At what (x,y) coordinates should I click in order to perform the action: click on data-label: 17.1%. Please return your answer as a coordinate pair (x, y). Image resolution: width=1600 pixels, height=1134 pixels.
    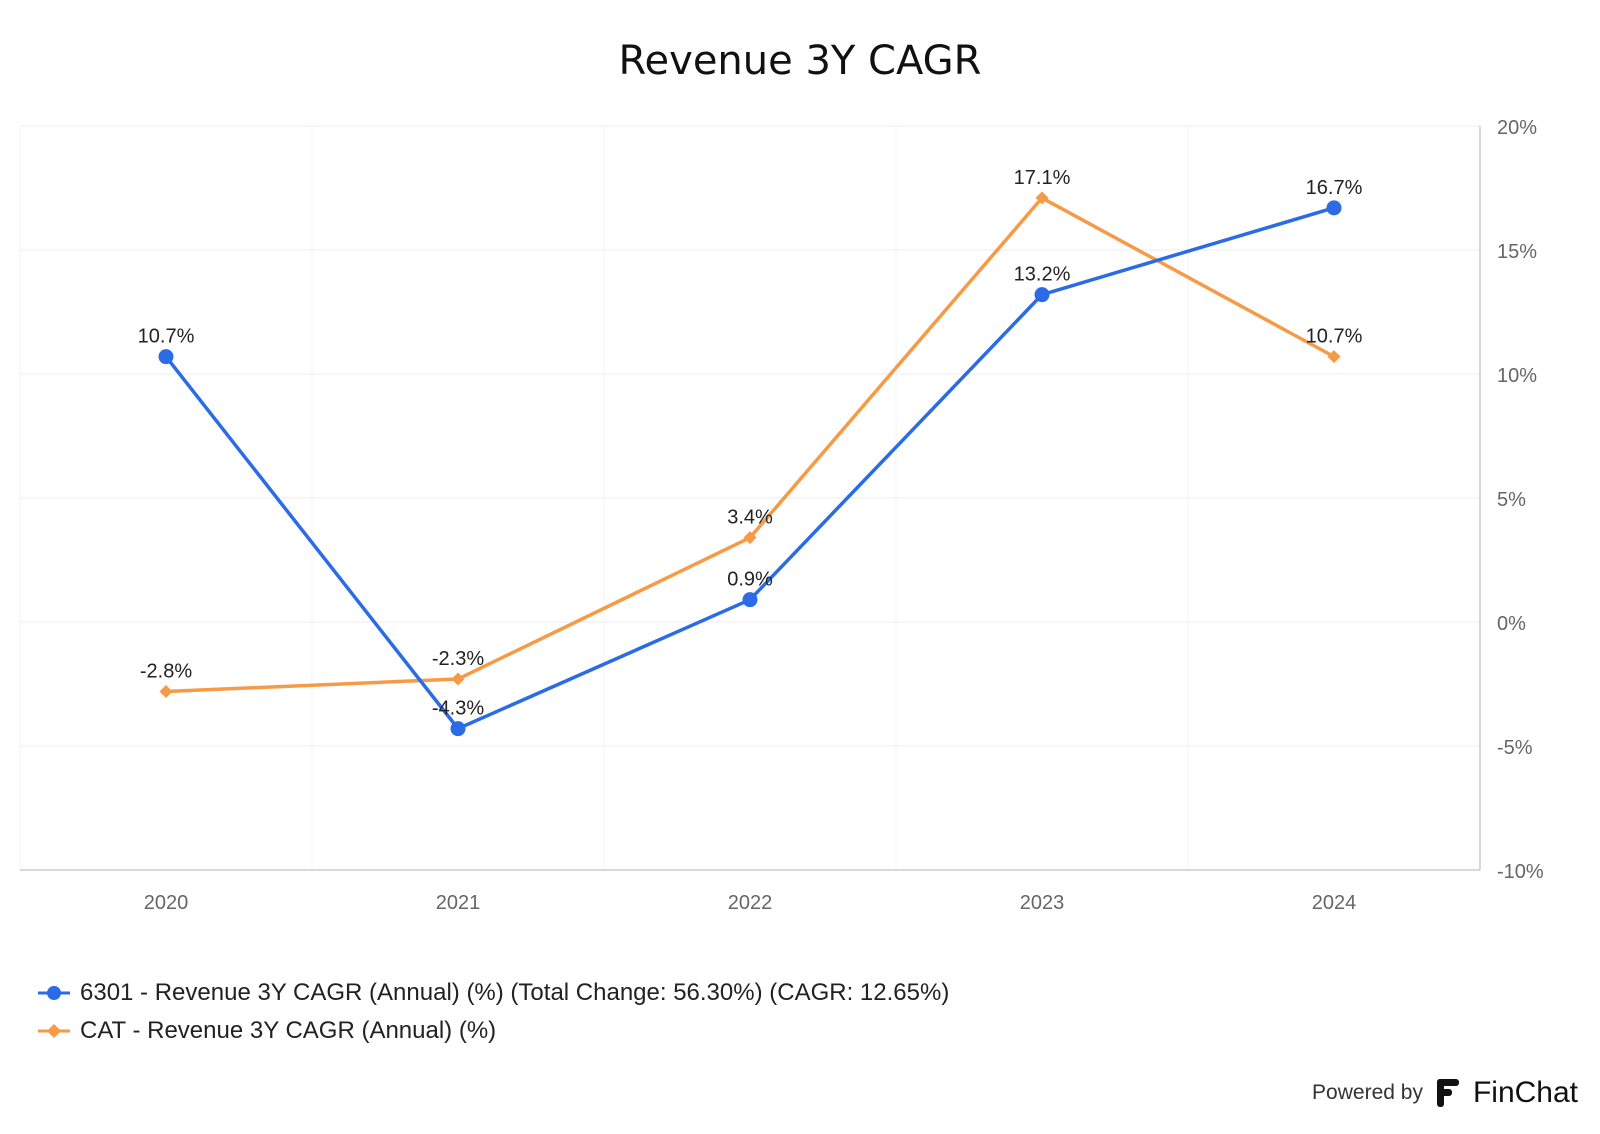
    Looking at the image, I should click on (1042, 178).